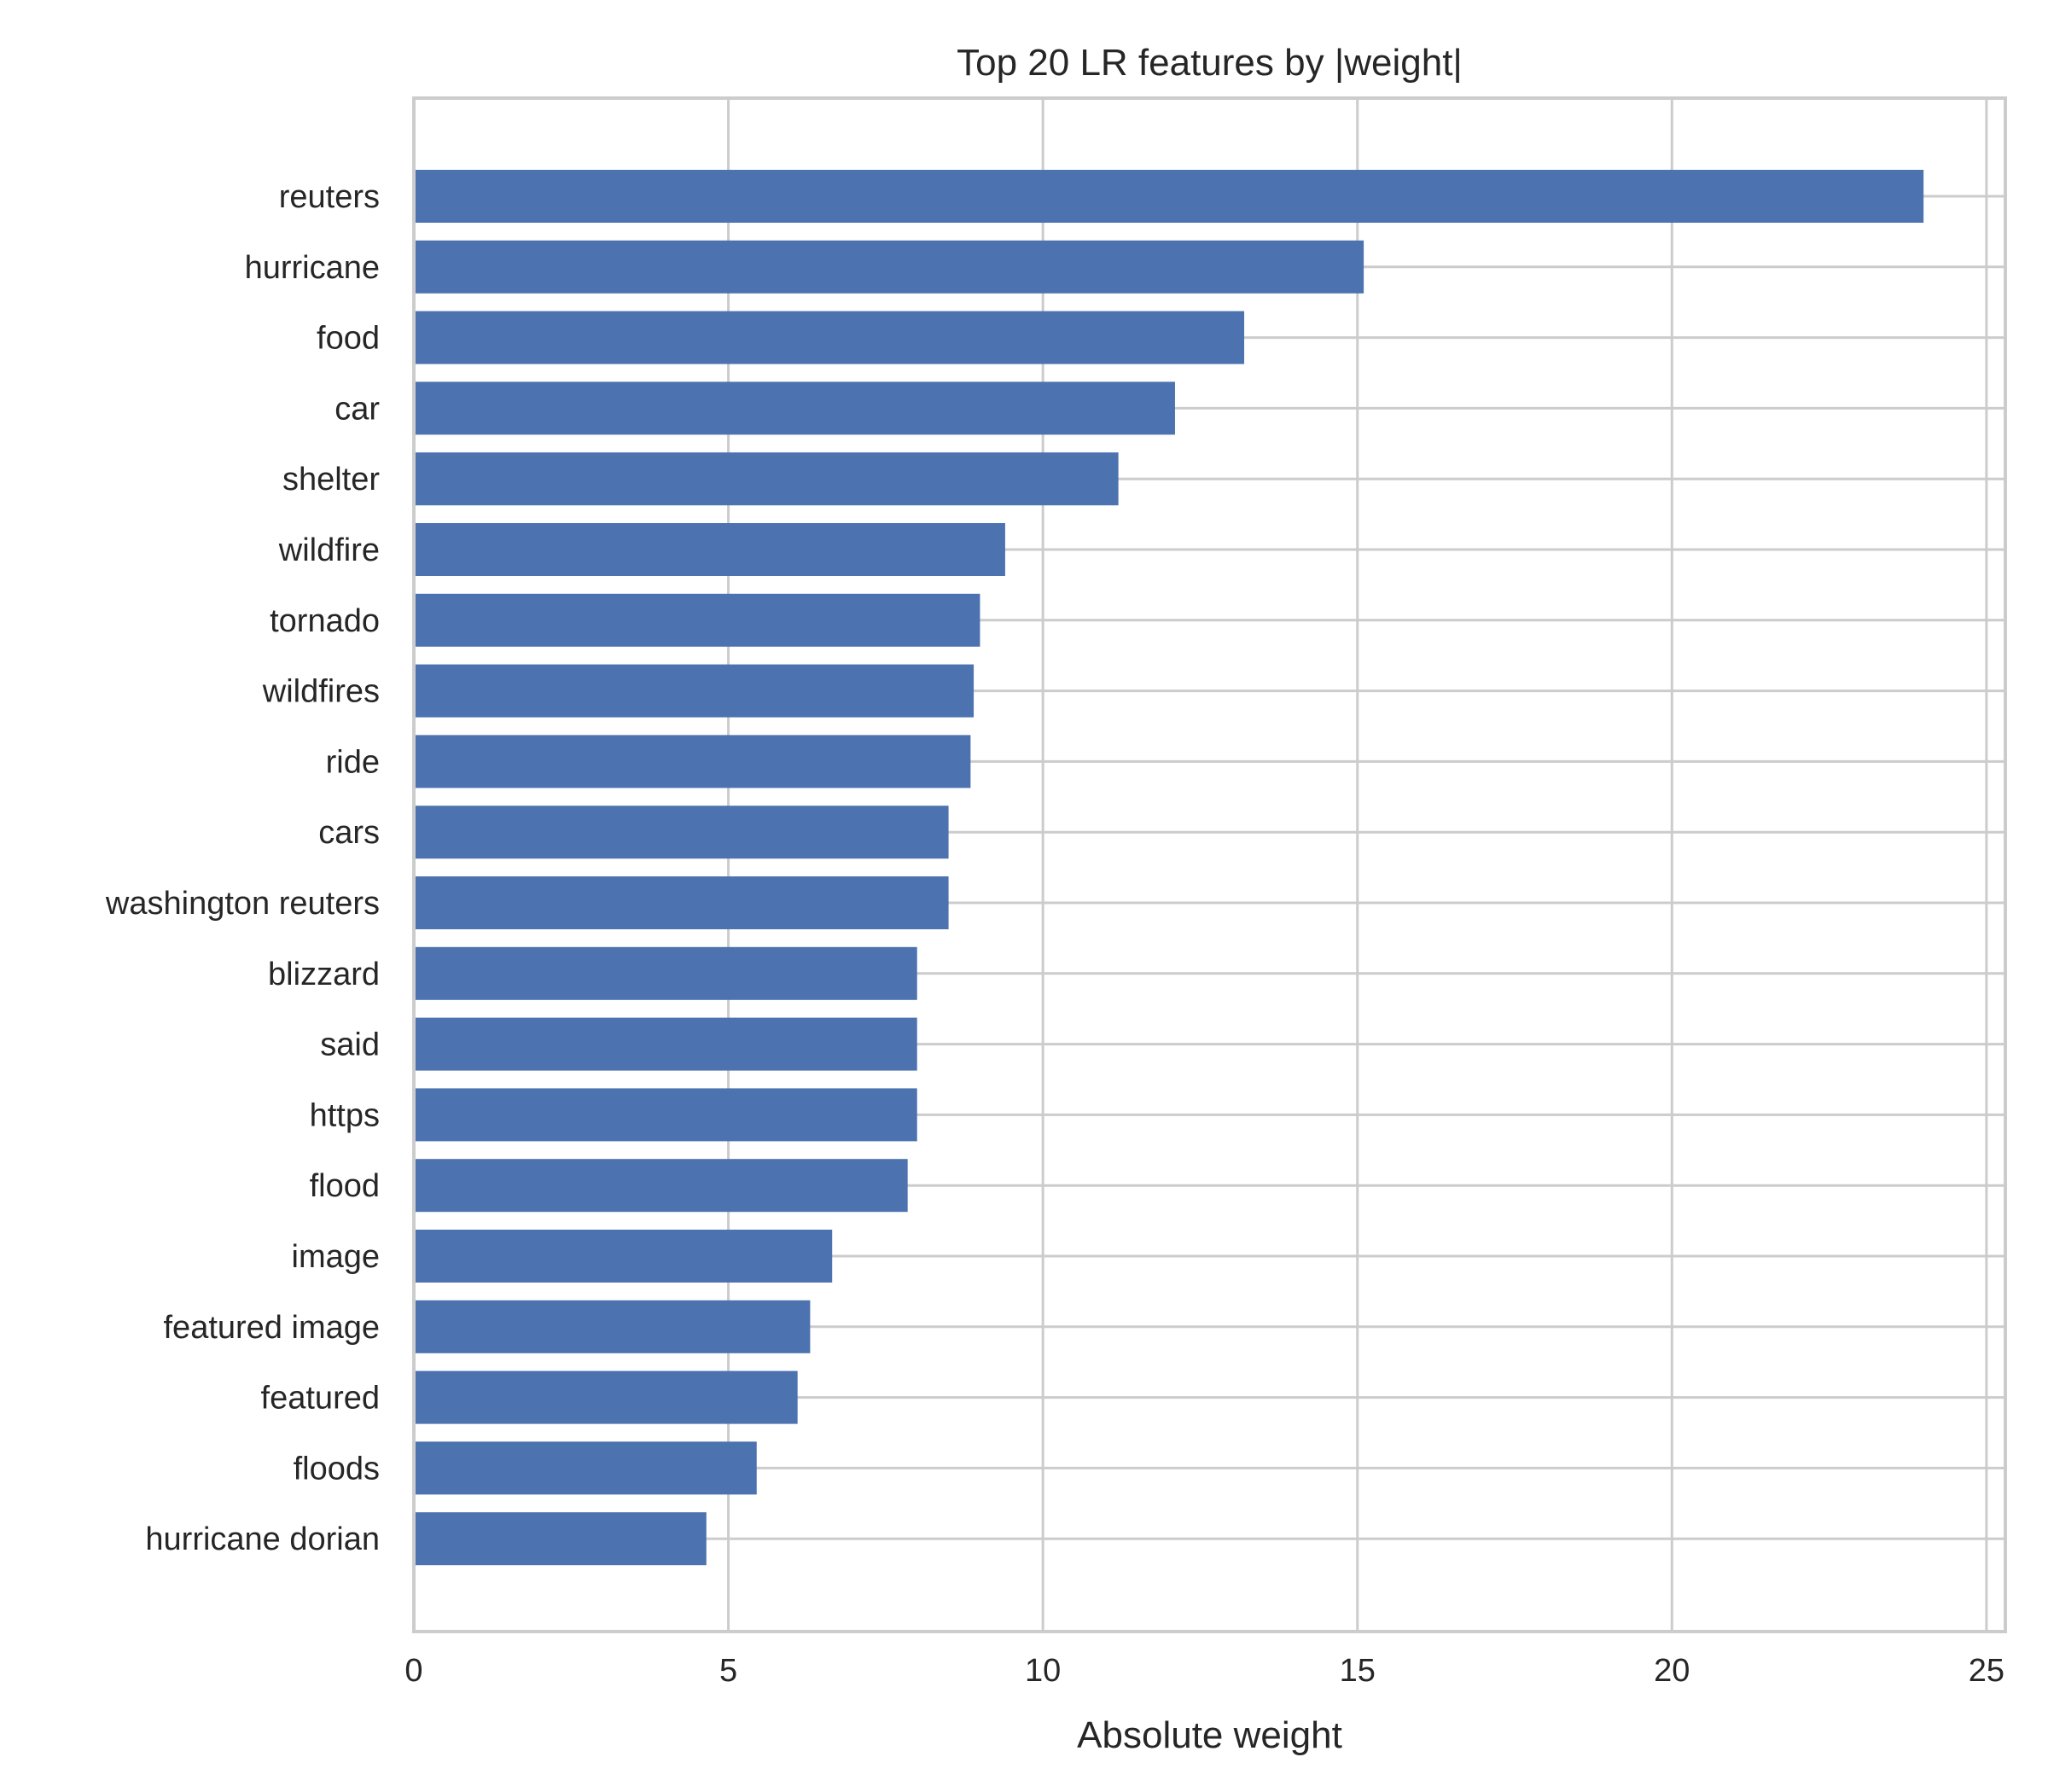 This screenshot has height=1792, width=2048. I want to click on bar-food, so click(829, 337).